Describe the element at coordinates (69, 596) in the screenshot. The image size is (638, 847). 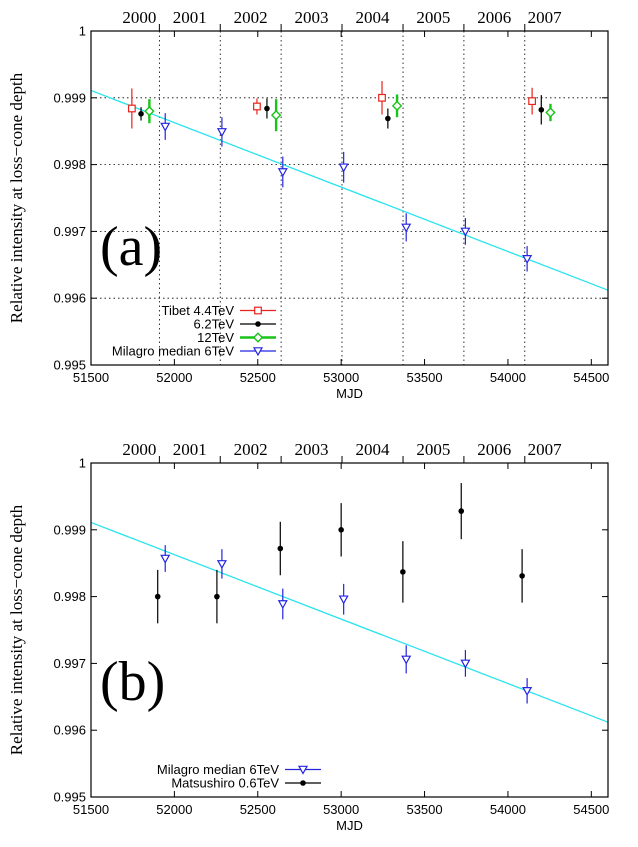
I see `y-tick-label: 0.998` at that location.